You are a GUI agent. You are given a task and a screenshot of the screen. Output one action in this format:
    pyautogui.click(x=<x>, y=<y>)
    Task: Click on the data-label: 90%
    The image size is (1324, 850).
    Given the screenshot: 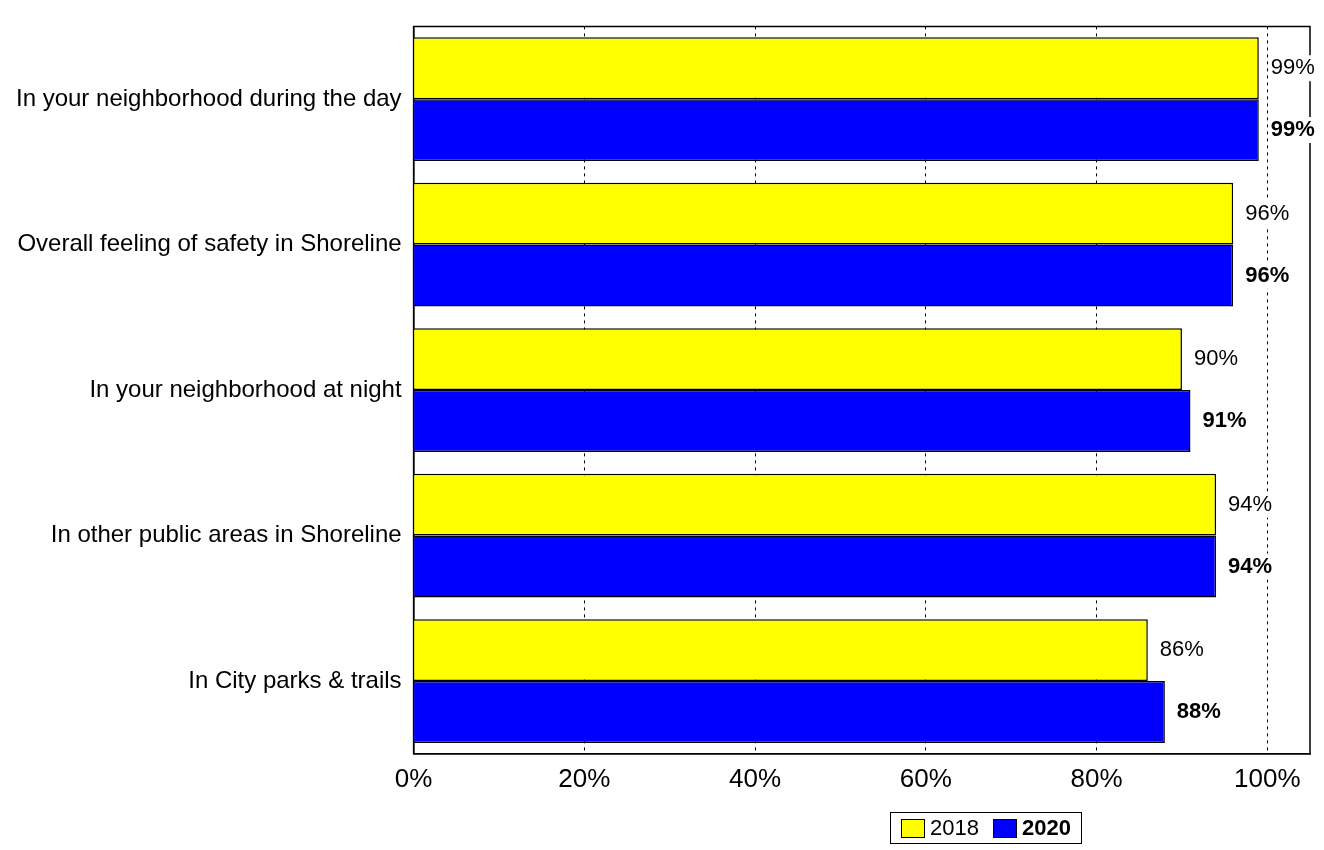 What is the action you would take?
    pyautogui.click(x=1215, y=358)
    